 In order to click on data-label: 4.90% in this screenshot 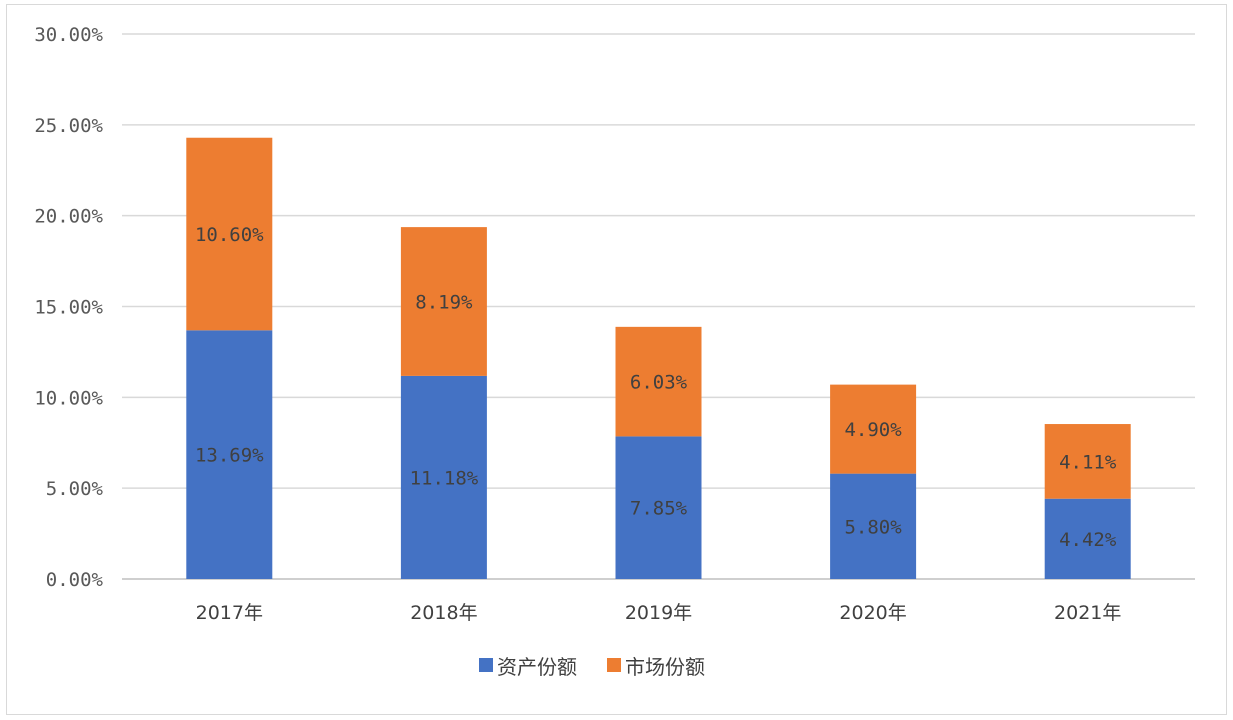, I will do `click(873, 430)`.